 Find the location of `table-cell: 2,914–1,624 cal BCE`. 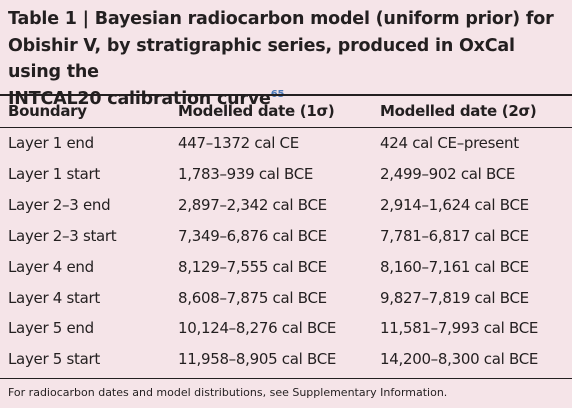

table-cell: 2,914–1,624 cal BCE is located at coordinates (454, 204).